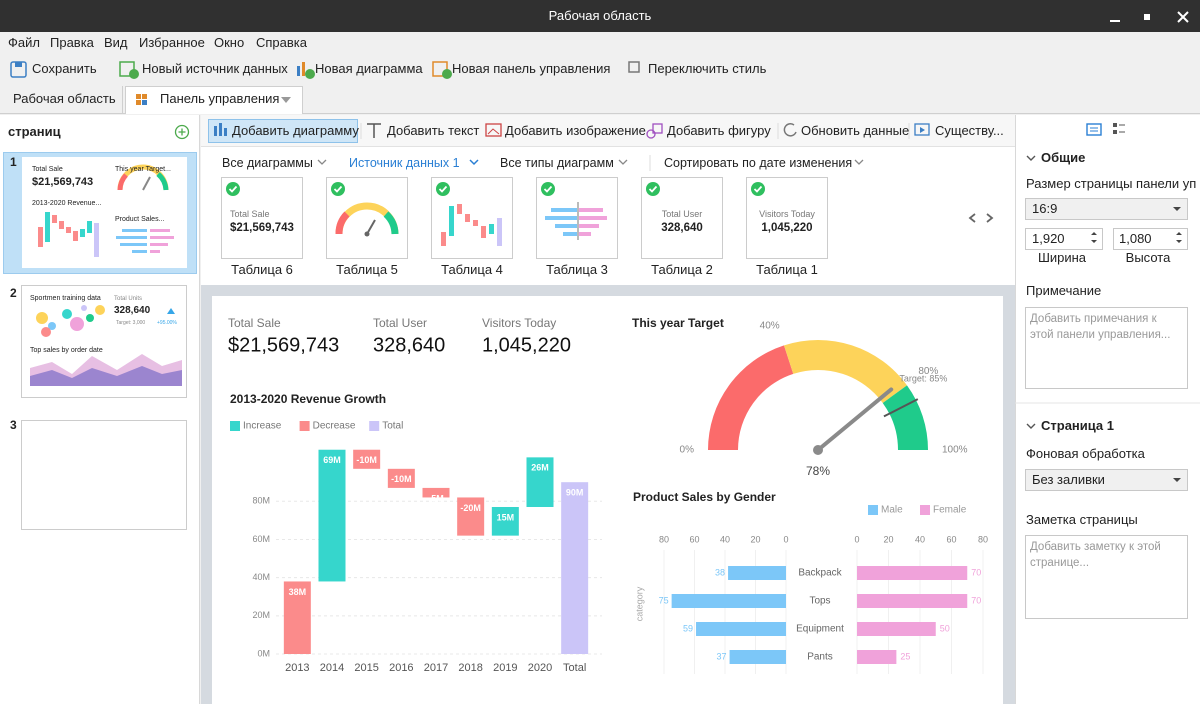  I want to click on property-text: Общие, so click(1063, 157).